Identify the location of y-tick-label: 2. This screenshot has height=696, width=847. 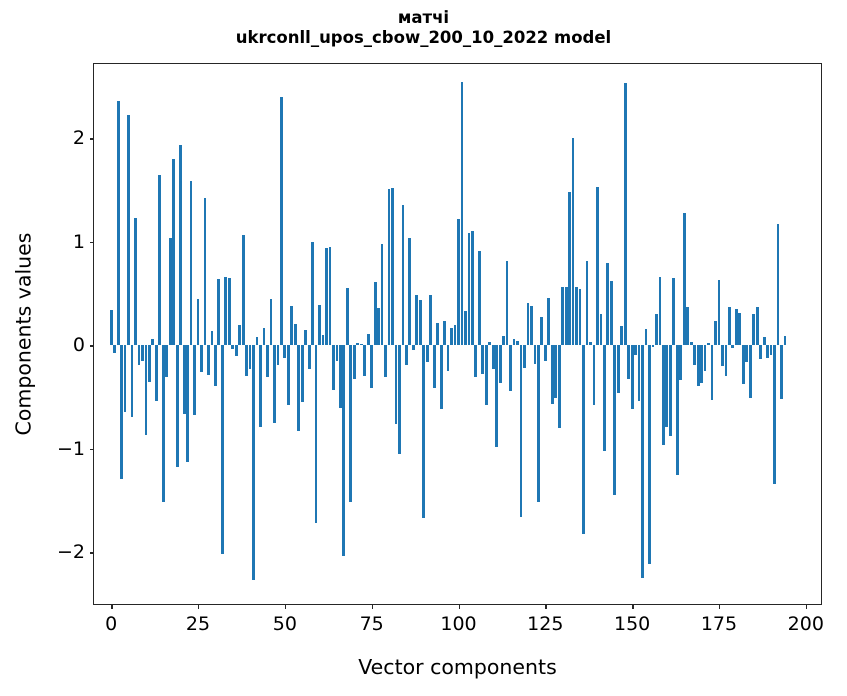
(78, 138).